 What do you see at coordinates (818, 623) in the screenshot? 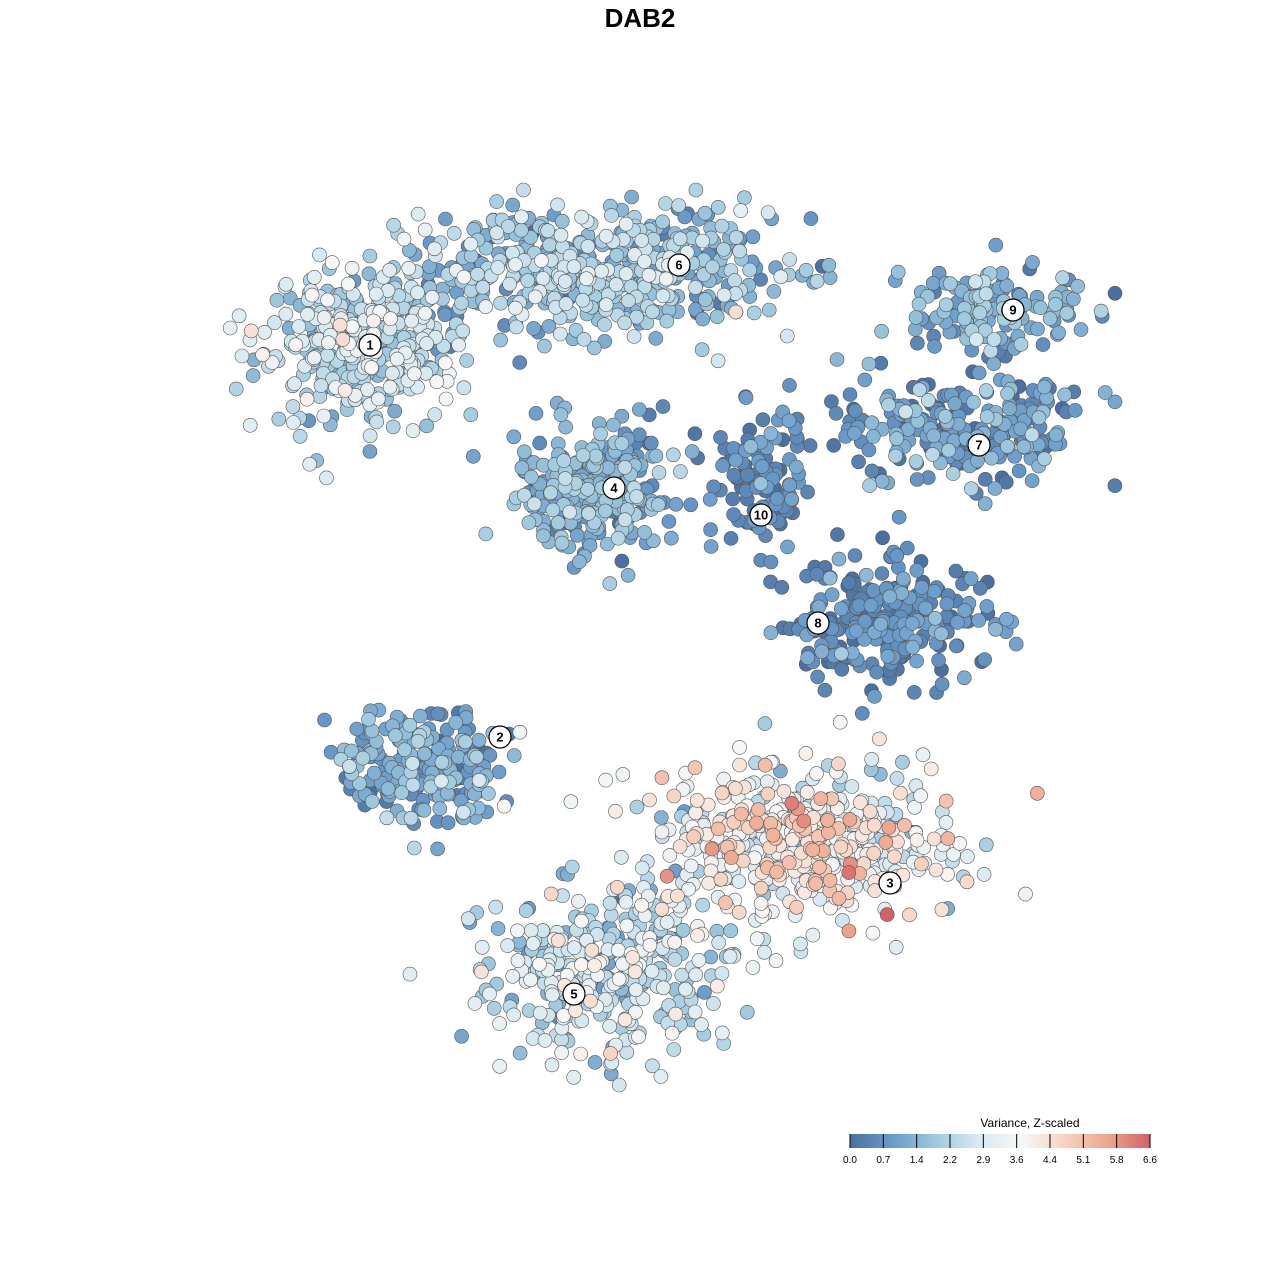
I see `cluster-label-8: 8` at bounding box center [818, 623].